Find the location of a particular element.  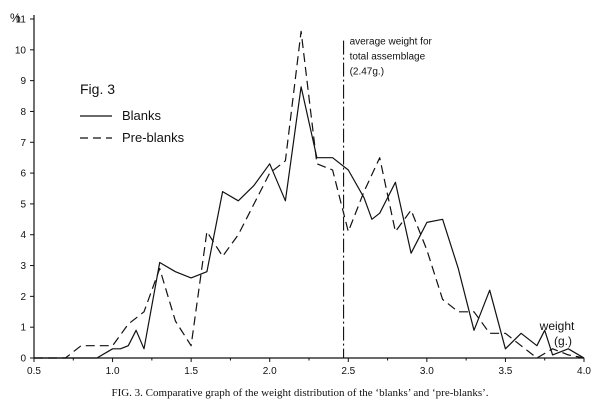

legend-label: Pre-blanks is located at coordinates (153, 137).